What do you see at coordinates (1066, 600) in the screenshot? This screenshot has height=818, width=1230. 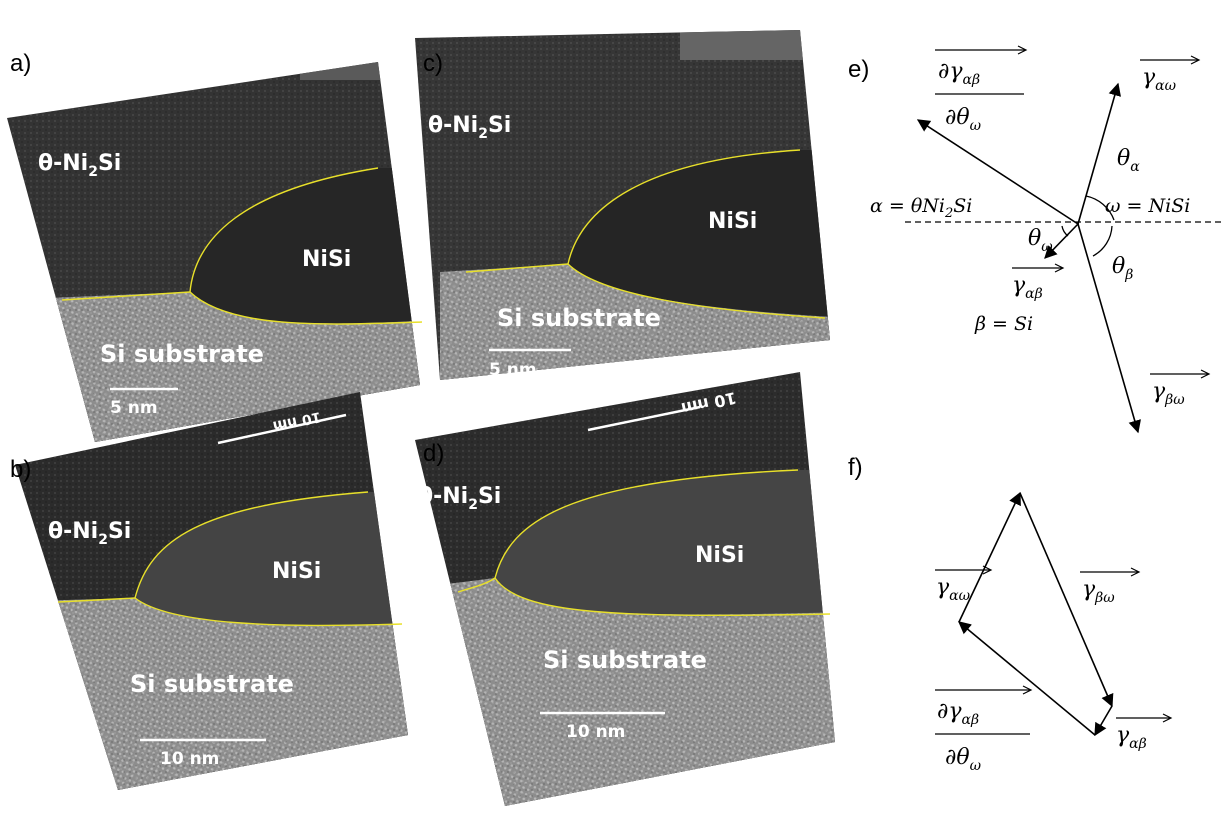 I see `vector-f-gamma-beta-omega` at bounding box center [1066, 600].